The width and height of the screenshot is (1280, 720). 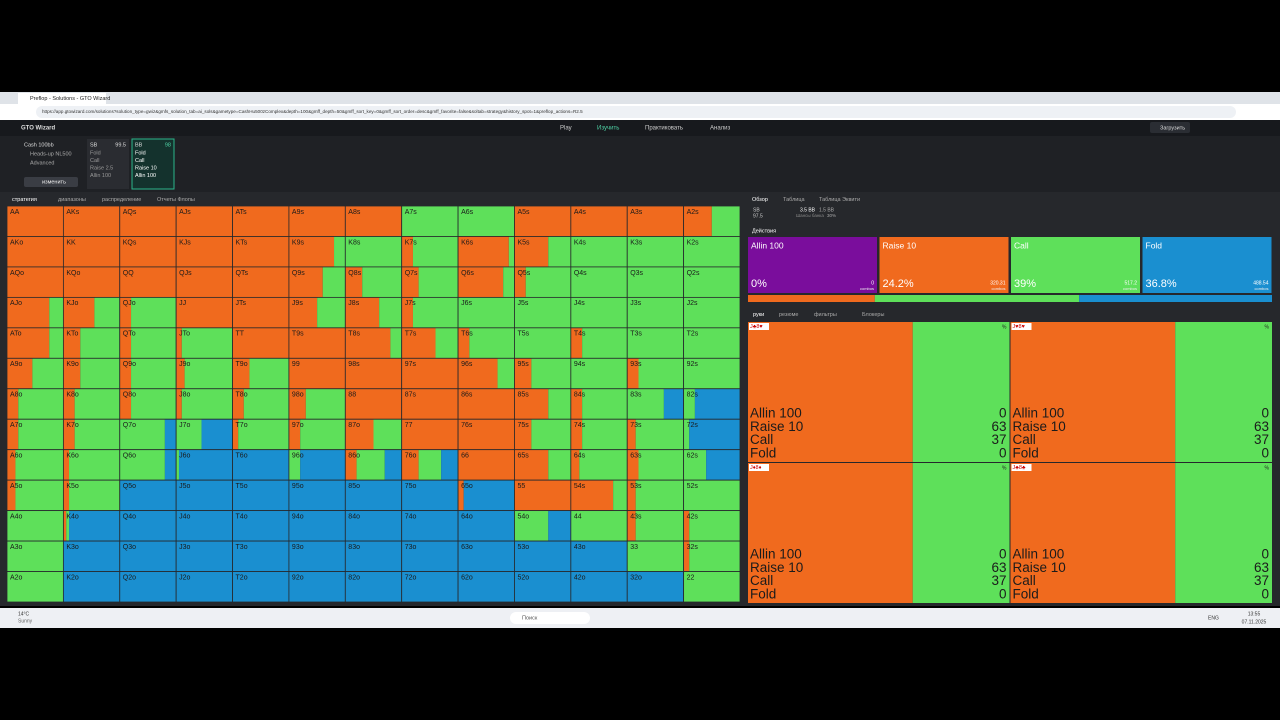 I want to click on hand-label: T3s, so click(x=636, y=334).